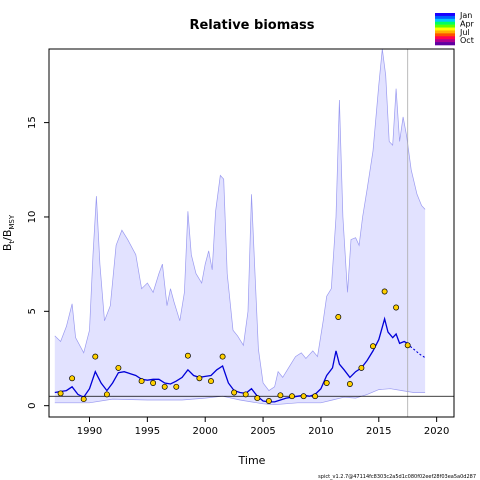  Describe the element at coordinates (32, 122) in the screenshot. I see `y-tick-label: 15` at that location.